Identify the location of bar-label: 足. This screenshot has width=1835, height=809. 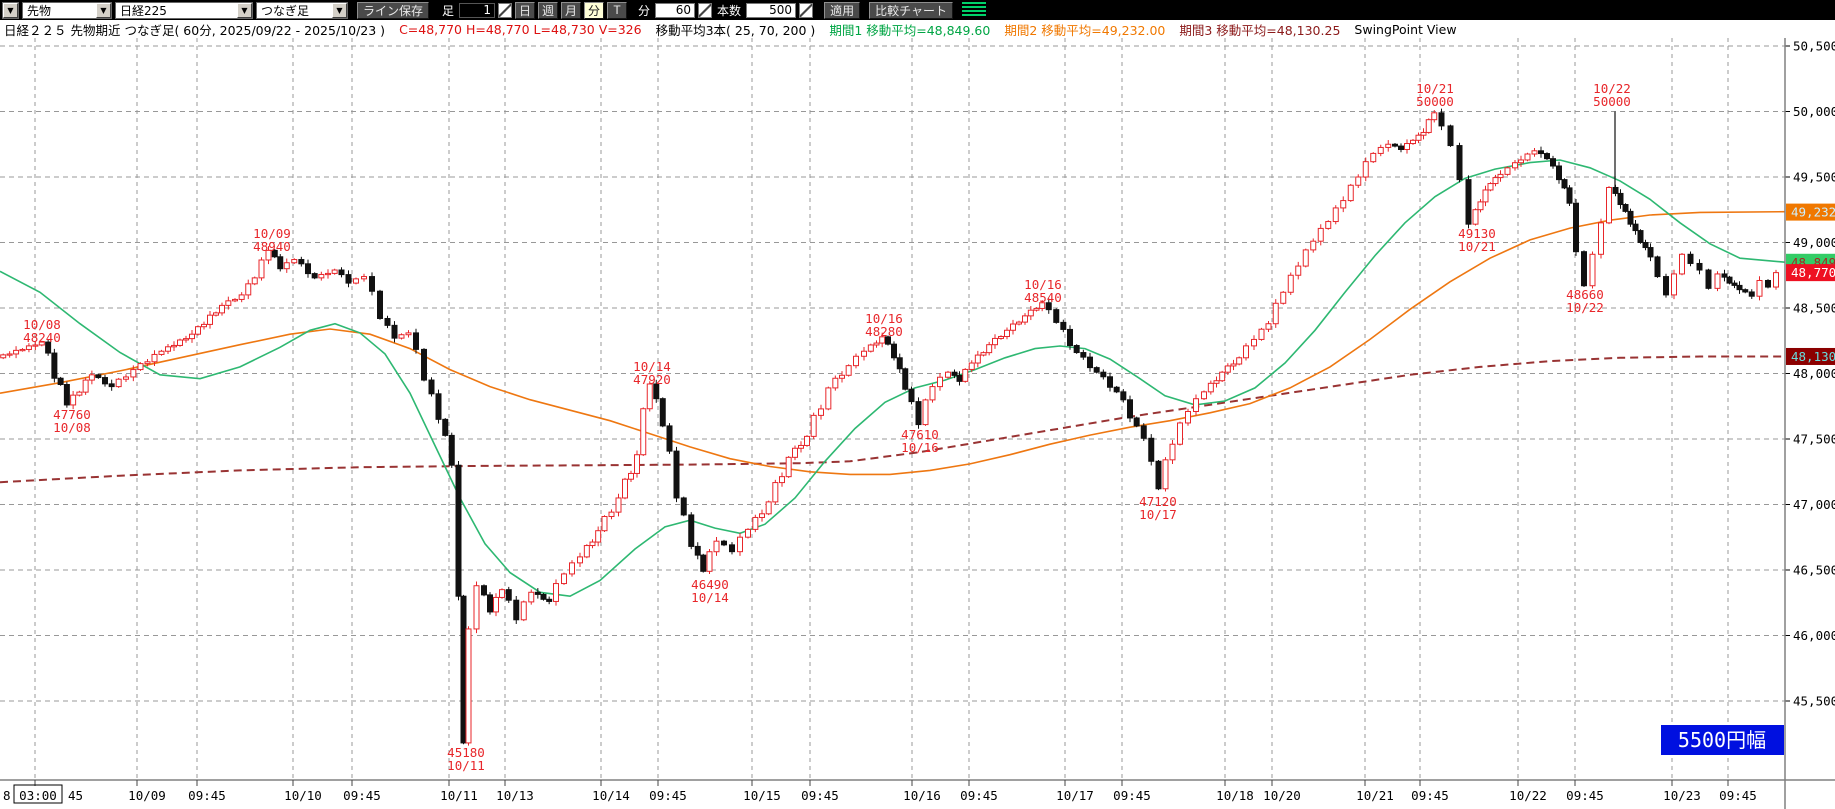
(448, 10).